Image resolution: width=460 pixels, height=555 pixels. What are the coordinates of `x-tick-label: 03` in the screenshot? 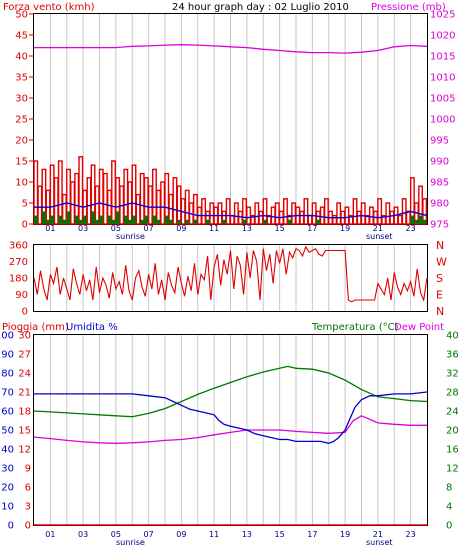 It's located at (83, 534).